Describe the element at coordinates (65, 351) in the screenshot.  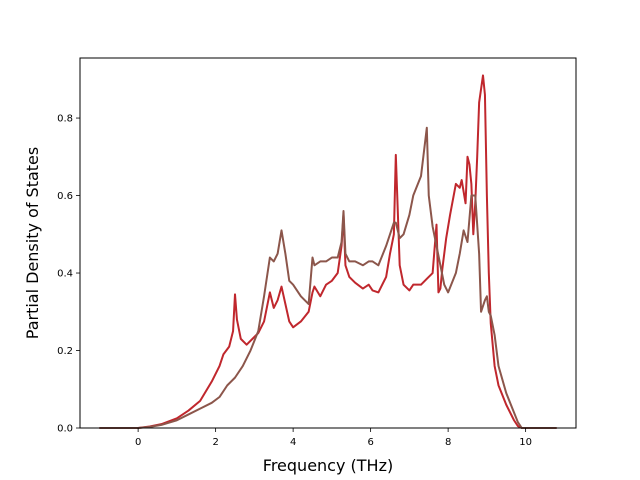
I see `y-tick-label: 0.2` at that location.